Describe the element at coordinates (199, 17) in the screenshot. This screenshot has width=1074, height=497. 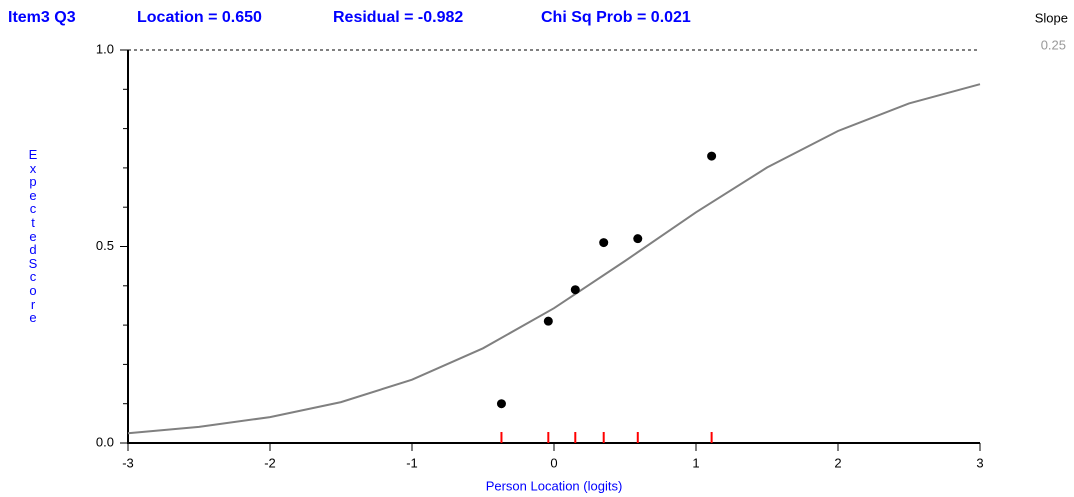
I see `location: Location = 0.650` at that location.